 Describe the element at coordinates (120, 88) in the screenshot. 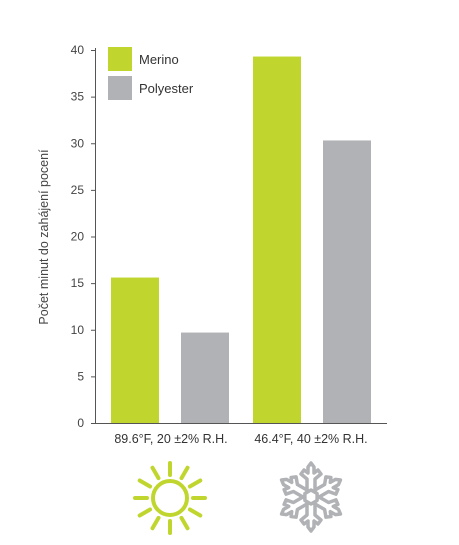

I see `legend-swatch-polyester` at that location.